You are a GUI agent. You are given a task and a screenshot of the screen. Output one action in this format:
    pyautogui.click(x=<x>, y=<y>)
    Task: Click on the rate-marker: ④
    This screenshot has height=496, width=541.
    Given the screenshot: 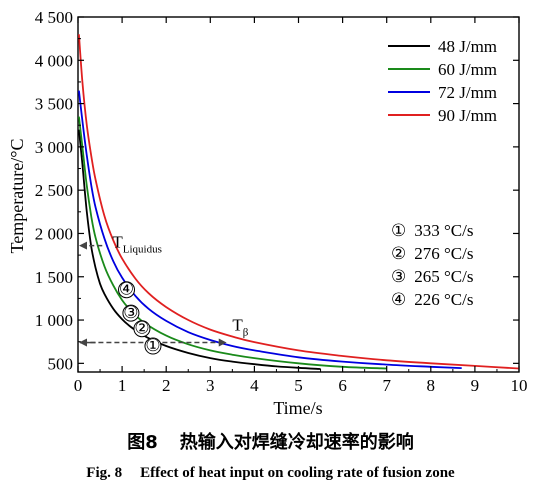 What is the action you would take?
    pyautogui.click(x=398, y=299)
    